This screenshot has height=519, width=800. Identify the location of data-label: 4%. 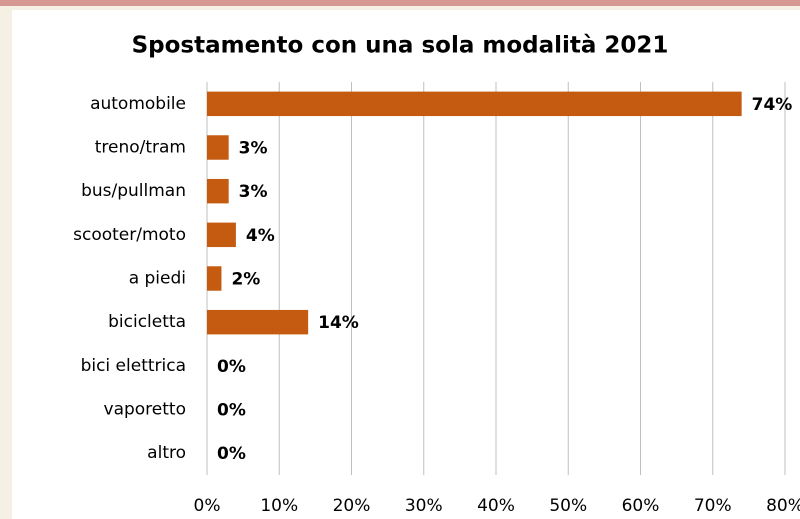
(260, 236).